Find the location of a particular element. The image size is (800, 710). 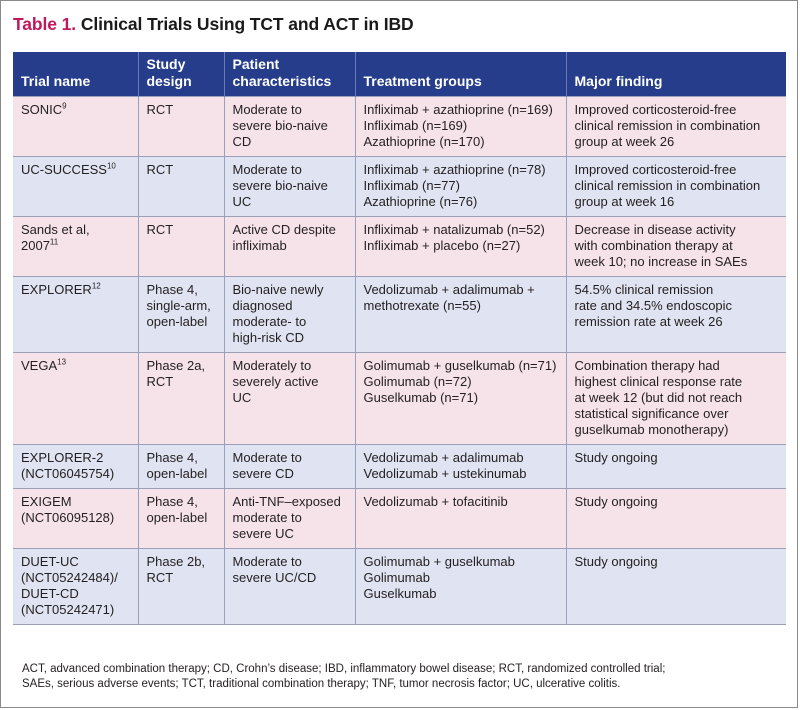

trial-name-text: EXIGEM is located at coordinates (46, 501).